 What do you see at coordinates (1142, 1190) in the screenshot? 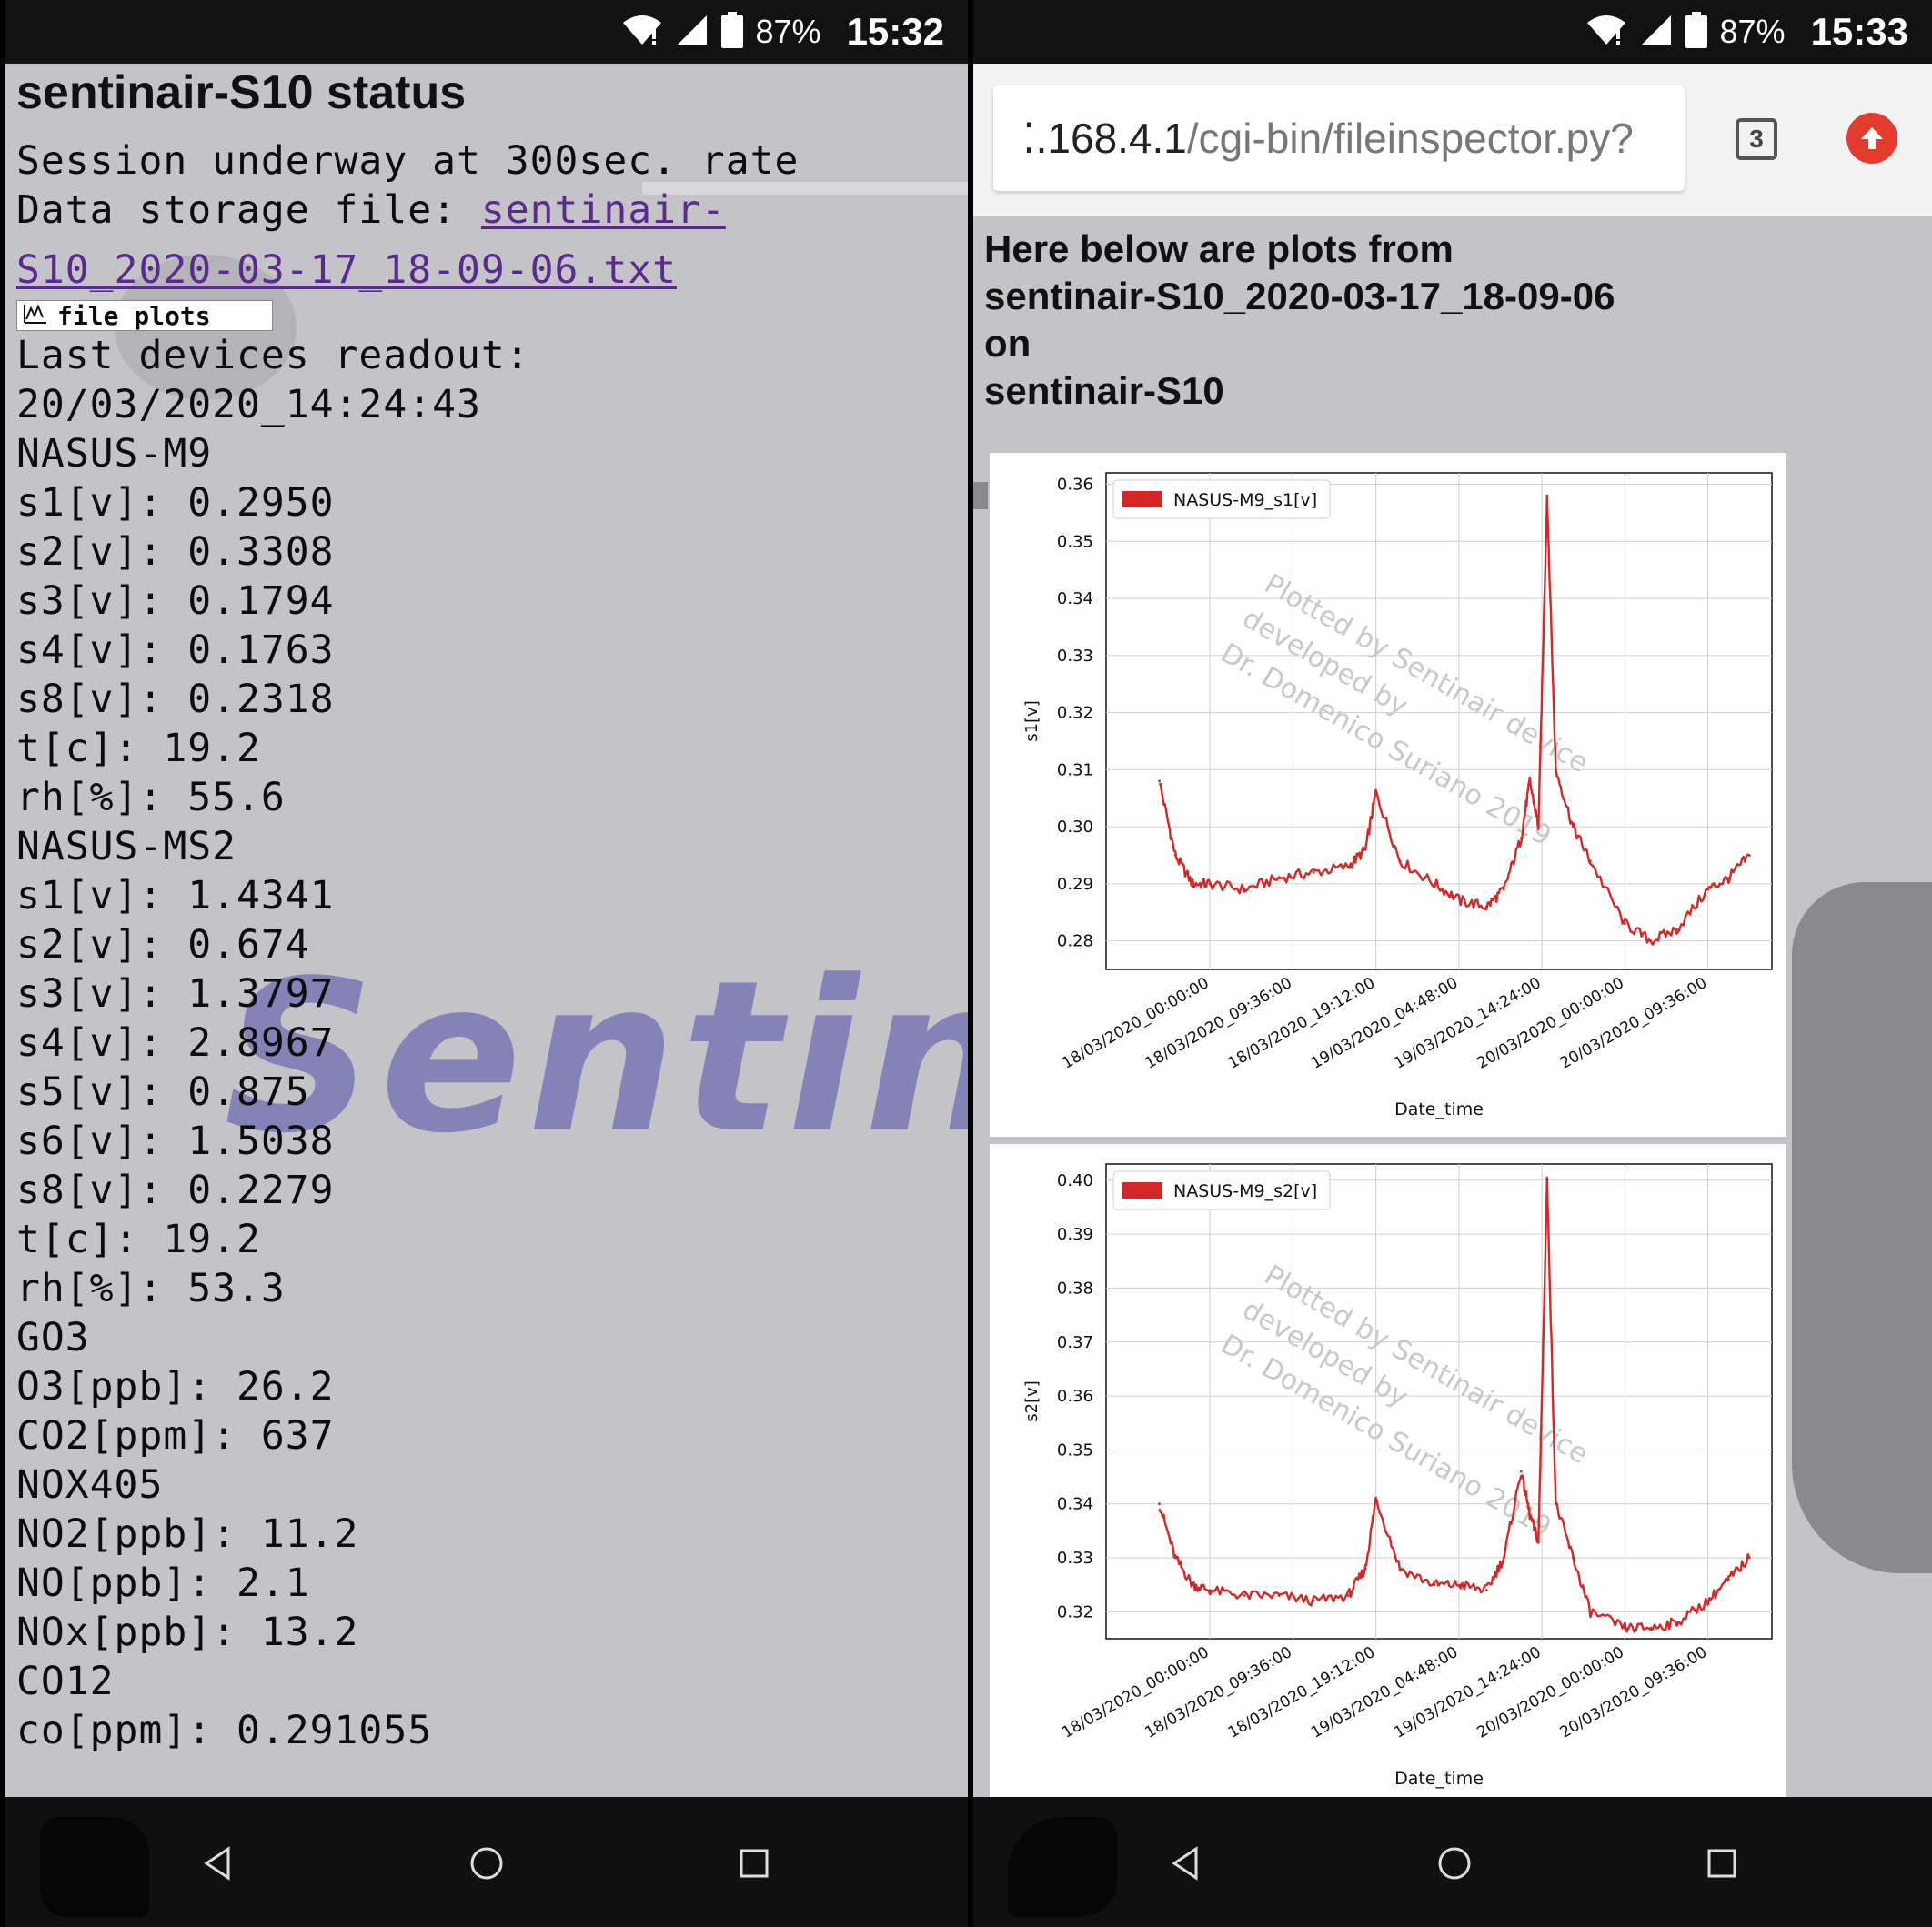
I see `legend-swatch` at bounding box center [1142, 1190].